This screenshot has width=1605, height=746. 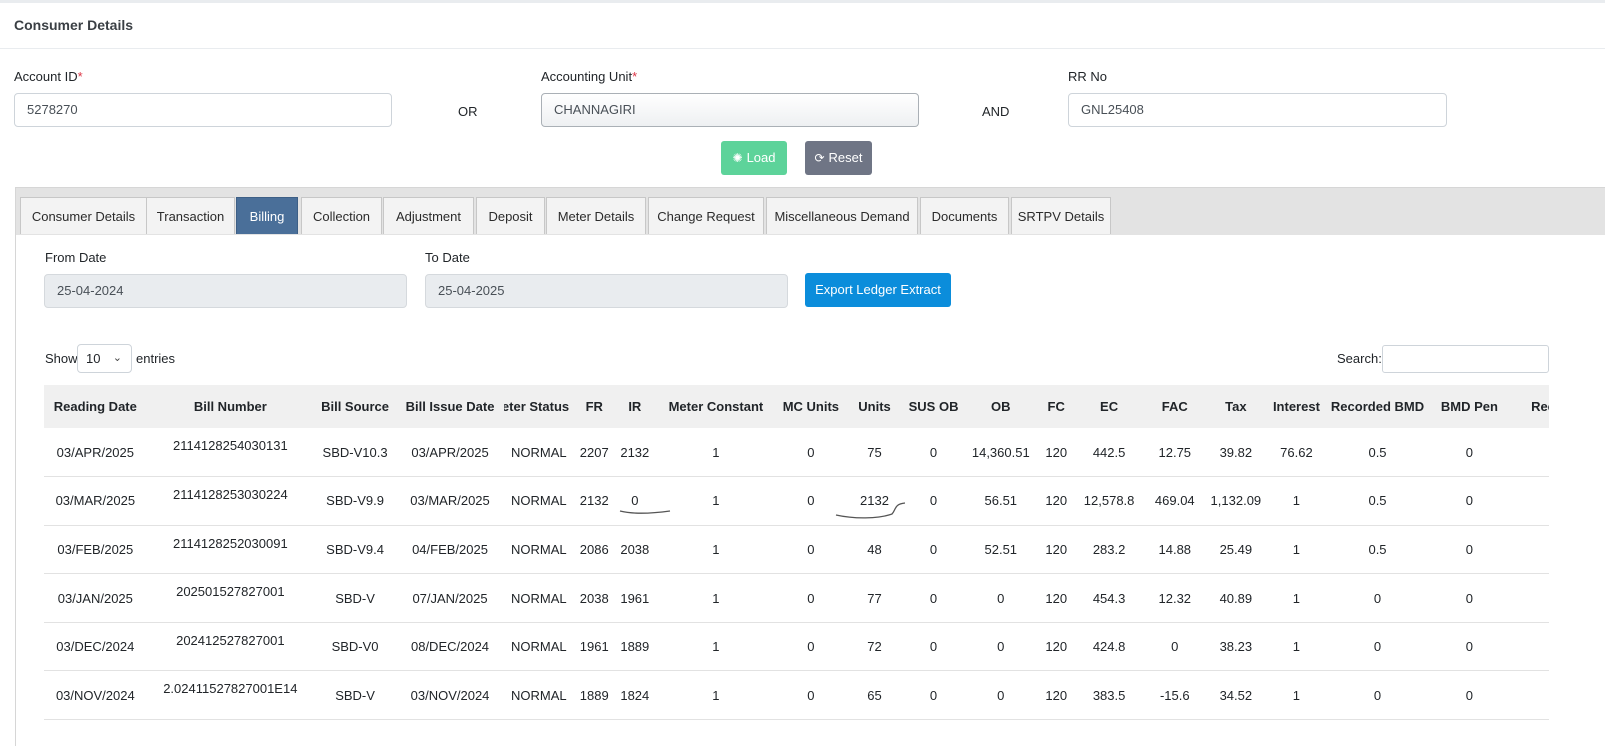 I want to click on to-date-input: 25-04-2025, so click(x=606, y=291).